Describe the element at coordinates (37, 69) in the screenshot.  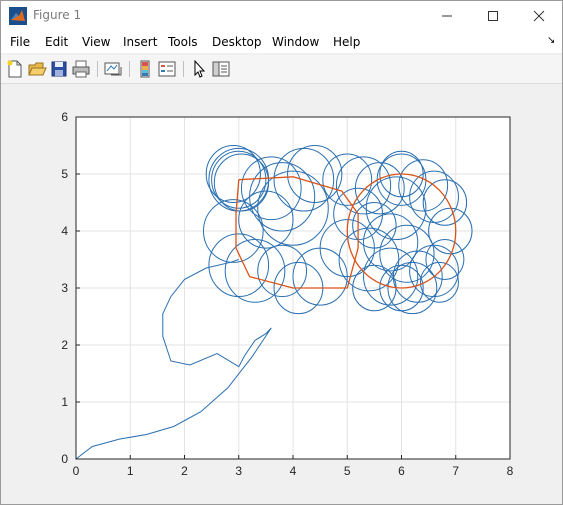
I see `open-file-icon` at that location.